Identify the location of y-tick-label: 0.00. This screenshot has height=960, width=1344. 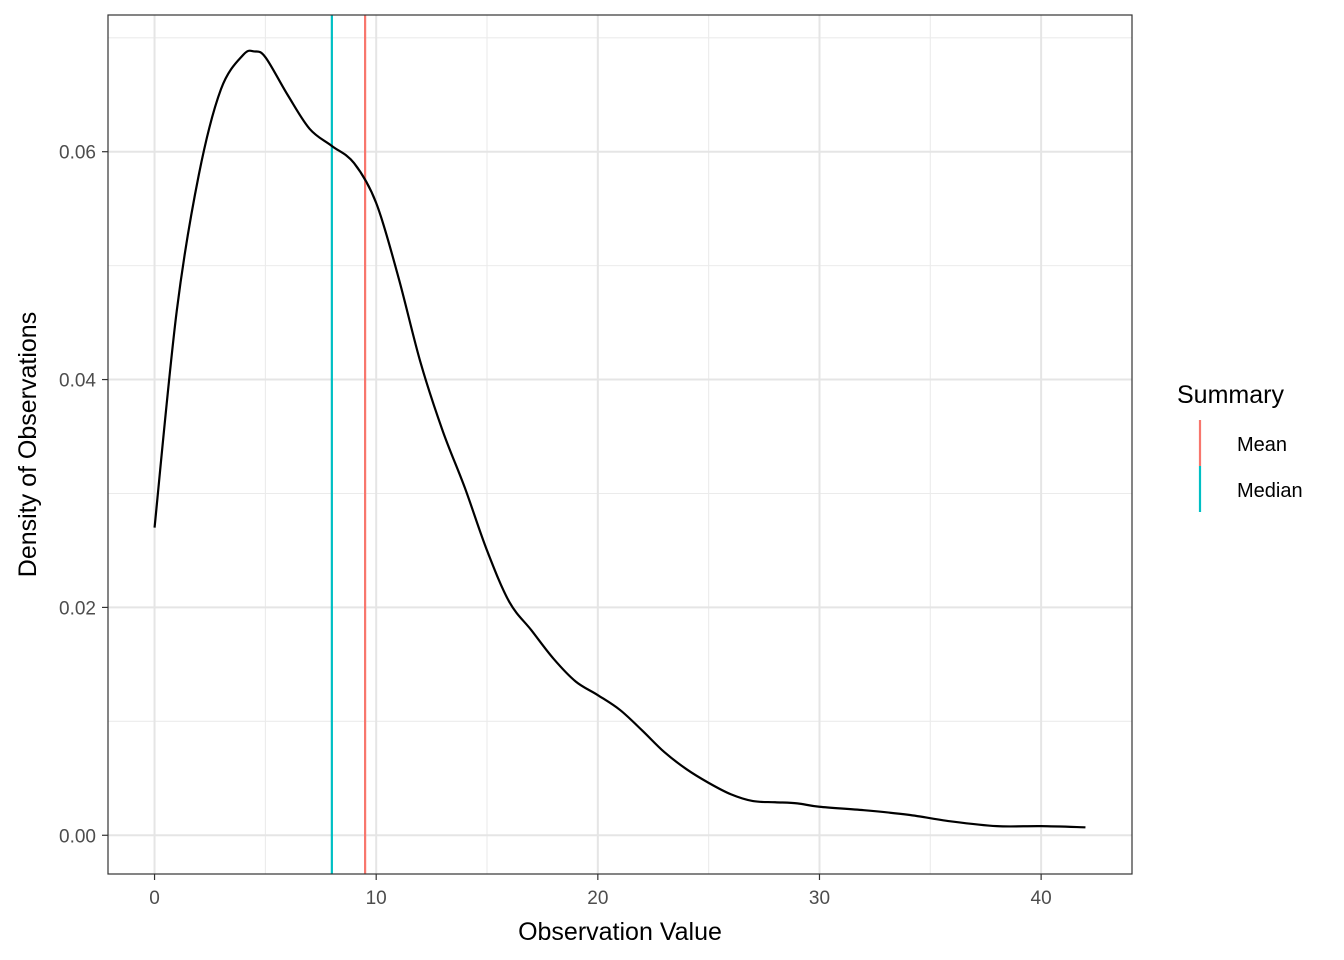
(77, 836).